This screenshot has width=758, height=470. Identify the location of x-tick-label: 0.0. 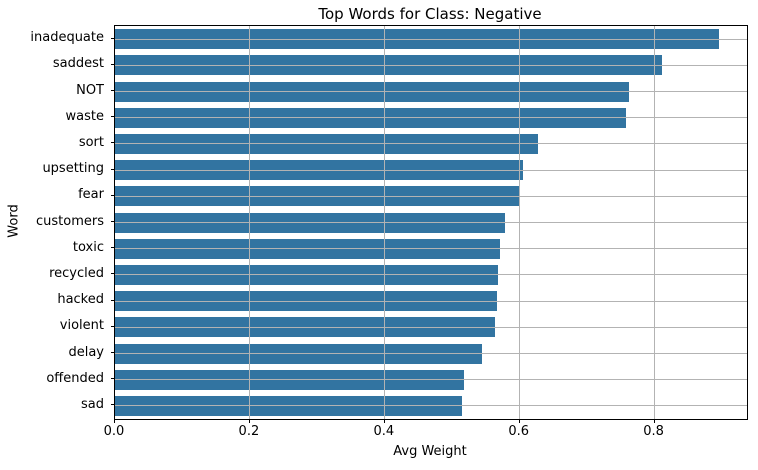
(114, 431).